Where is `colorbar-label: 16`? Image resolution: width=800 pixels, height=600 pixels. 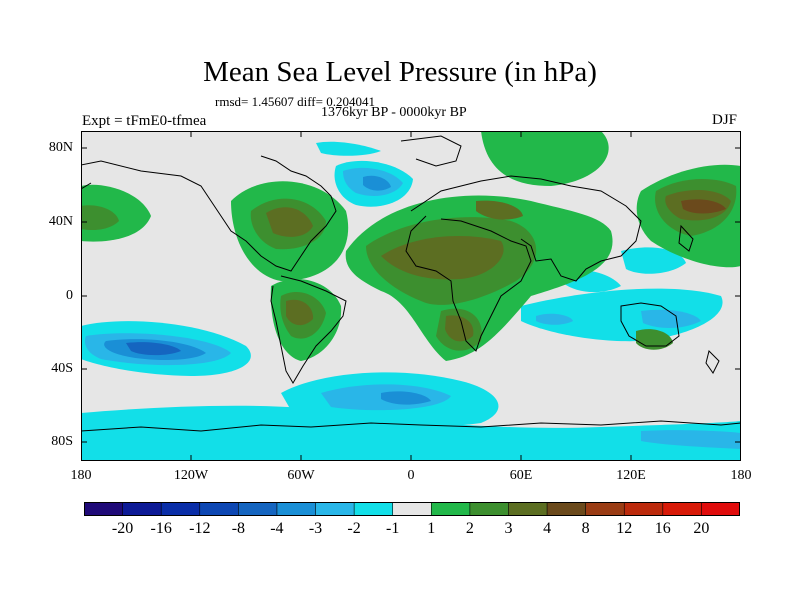
colorbar-label: 16 is located at coordinates (662, 528).